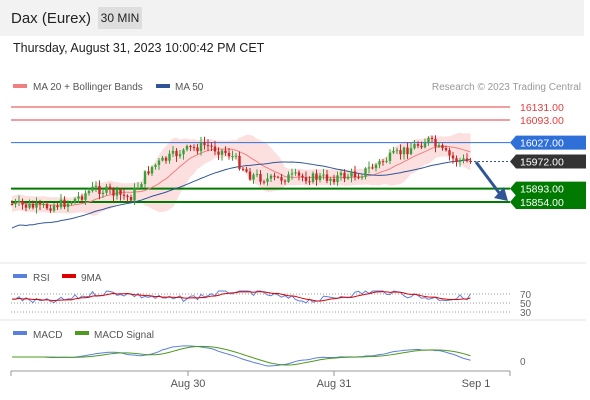 The width and height of the screenshot is (590, 400). What do you see at coordinates (523, 362) in the screenshot?
I see `macd-tick-0: 0` at bounding box center [523, 362].